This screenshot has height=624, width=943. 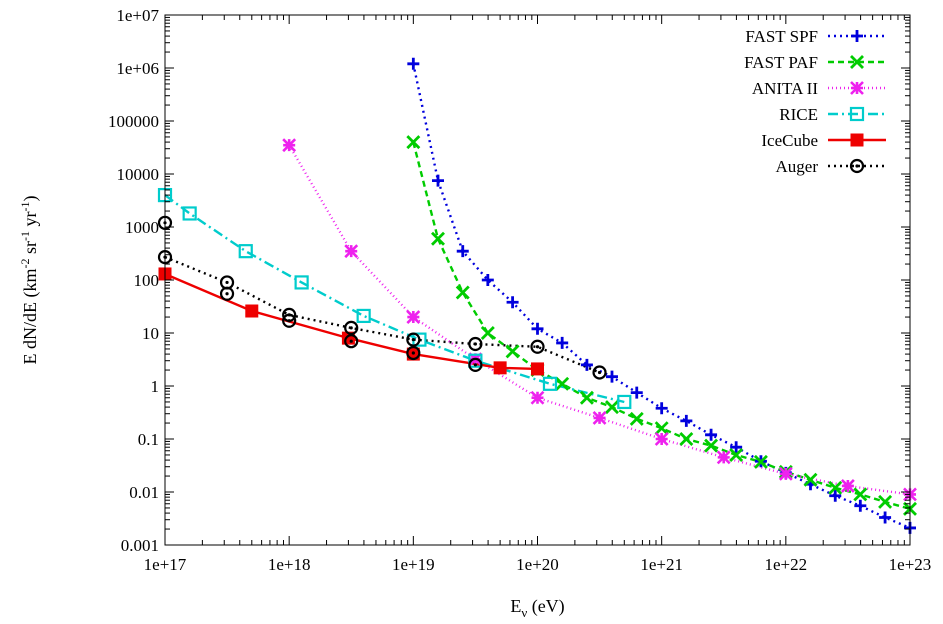 I want to click on y-axis-label: E dN/dE (km-2 sr-1 yr-1), so click(x=29, y=280).